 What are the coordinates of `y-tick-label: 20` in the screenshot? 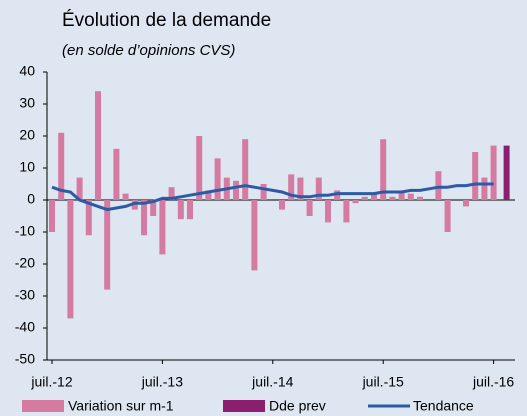 It's located at (27, 135).